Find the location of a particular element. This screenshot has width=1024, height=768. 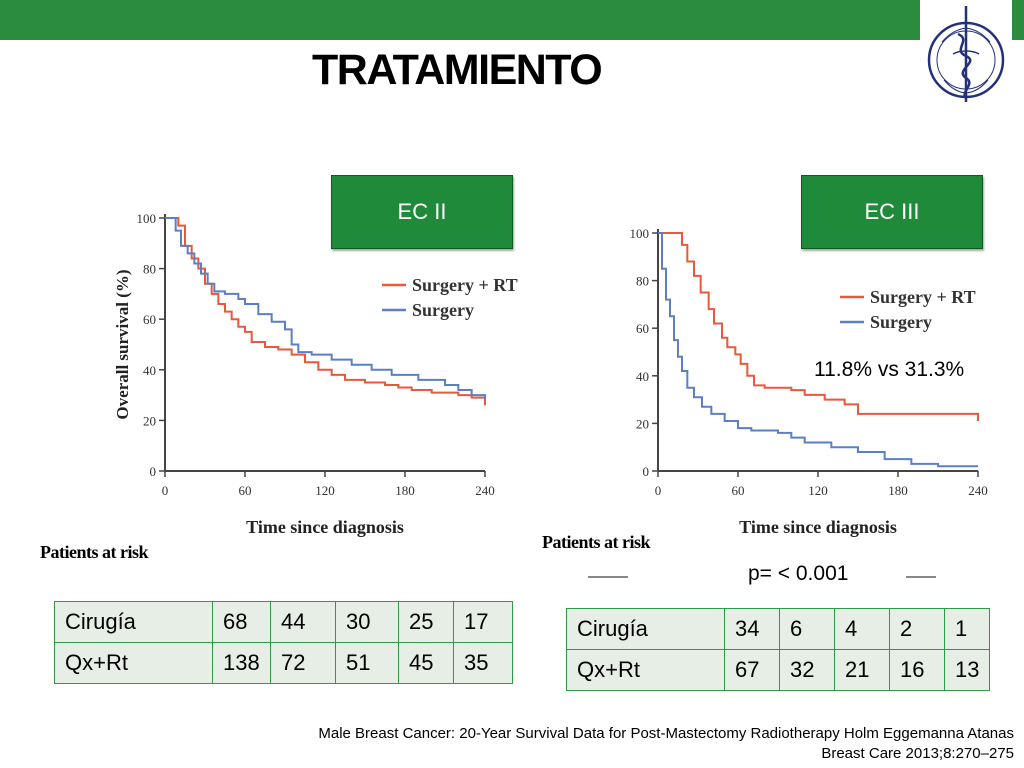

table-cell: 2 is located at coordinates (917, 629).